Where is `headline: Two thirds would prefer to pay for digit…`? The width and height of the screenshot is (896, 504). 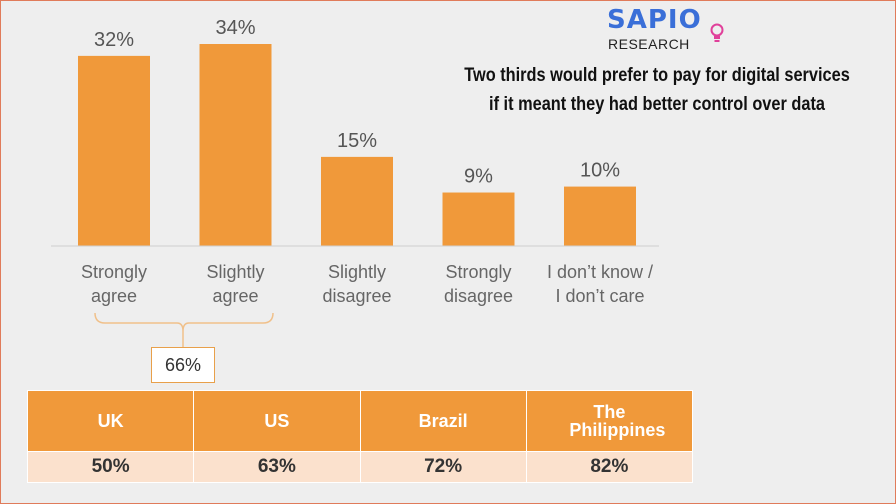 headline: Two thirds would prefer to pay for digit… is located at coordinates (657, 90).